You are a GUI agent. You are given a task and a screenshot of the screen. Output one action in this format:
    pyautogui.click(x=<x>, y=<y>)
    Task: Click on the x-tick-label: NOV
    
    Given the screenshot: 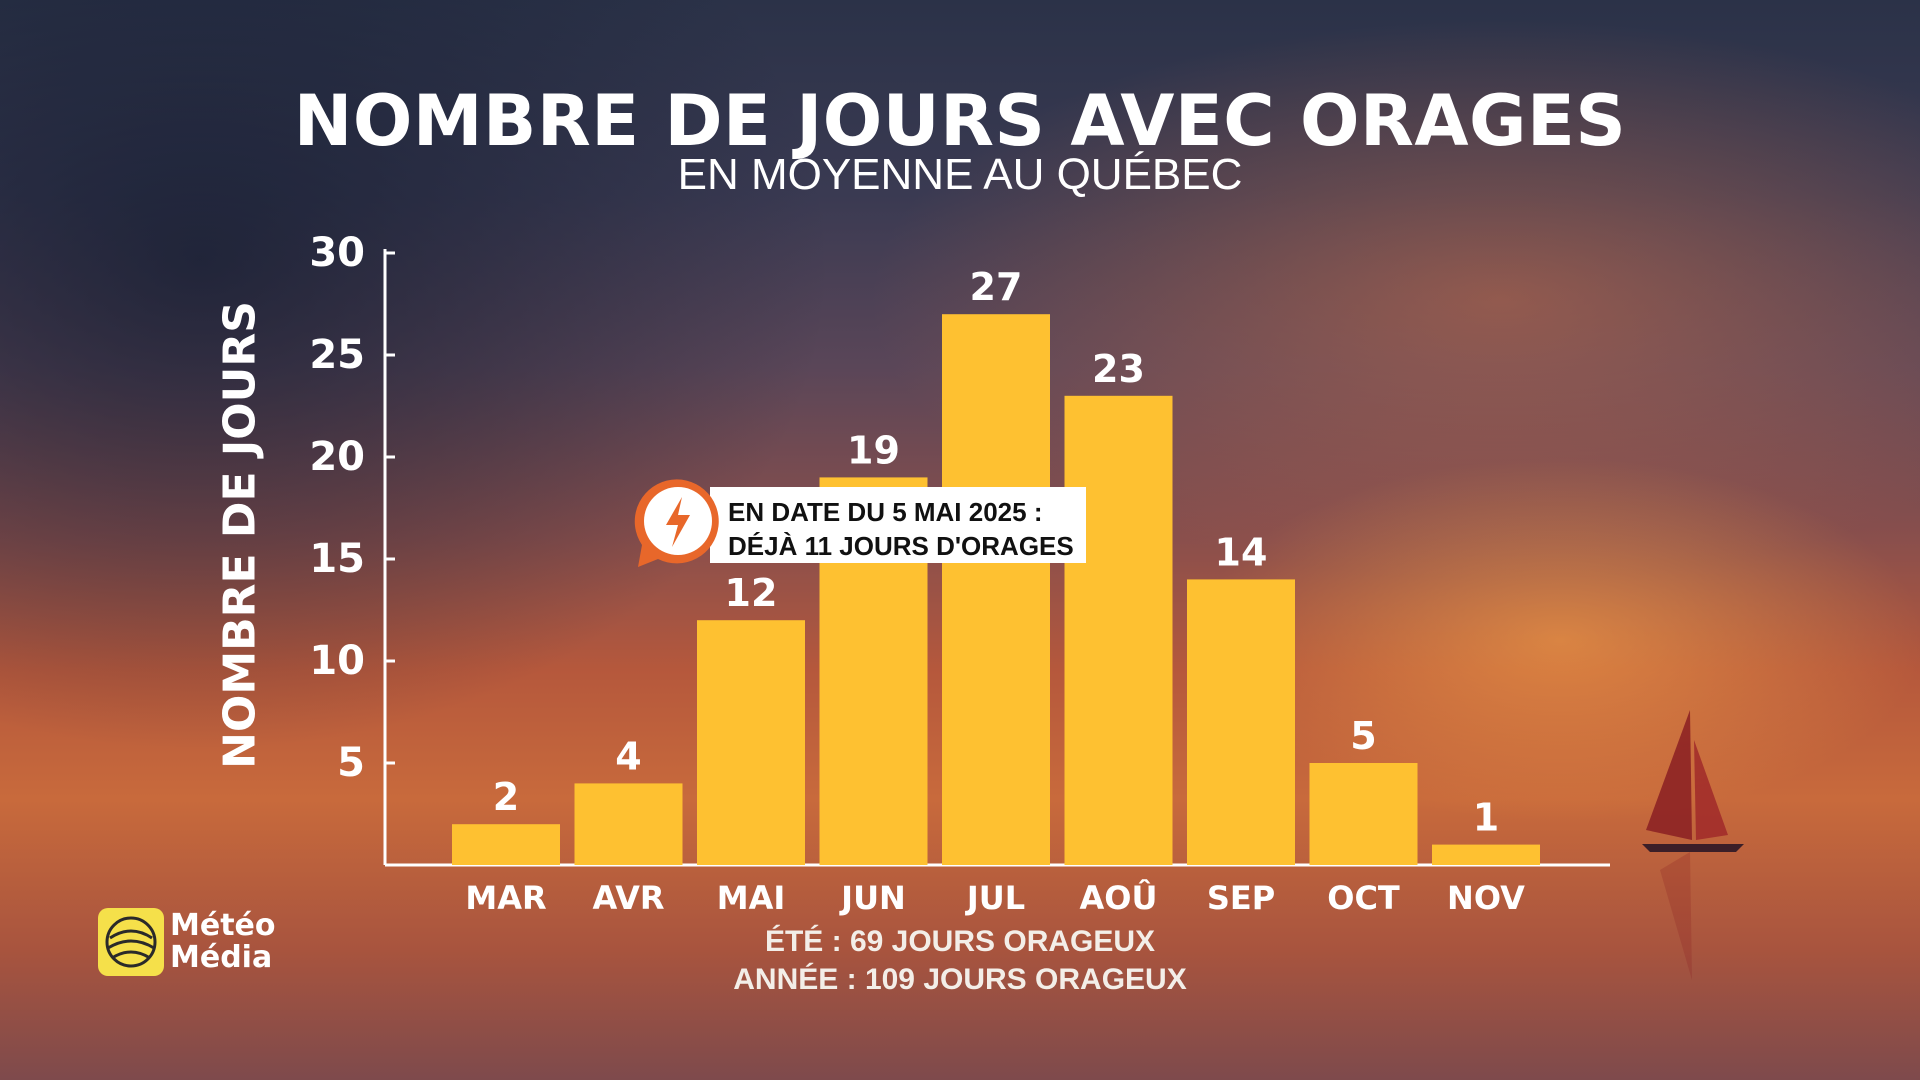 What is the action you would take?
    pyautogui.click(x=1486, y=898)
    